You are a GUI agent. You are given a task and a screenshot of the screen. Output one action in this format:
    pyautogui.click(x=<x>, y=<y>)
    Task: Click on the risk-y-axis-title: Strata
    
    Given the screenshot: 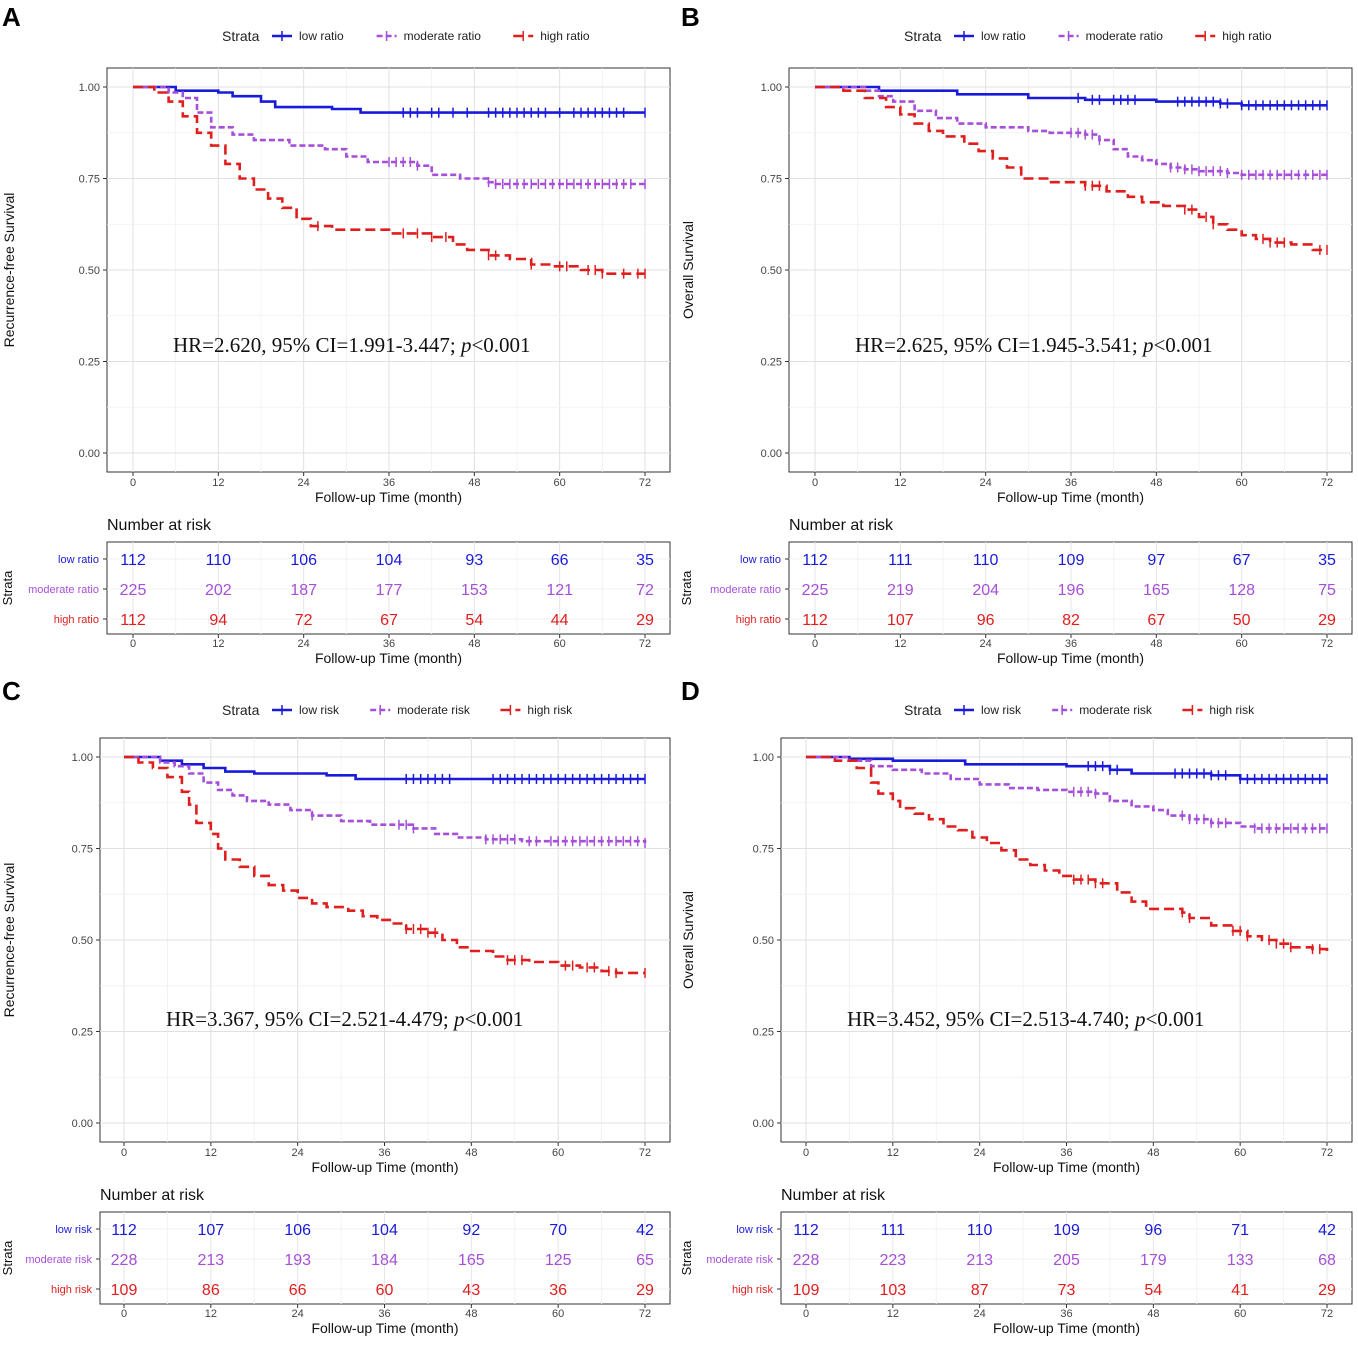 What is the action you would take?
    pyautogui.click(x=7, y=1257)
    